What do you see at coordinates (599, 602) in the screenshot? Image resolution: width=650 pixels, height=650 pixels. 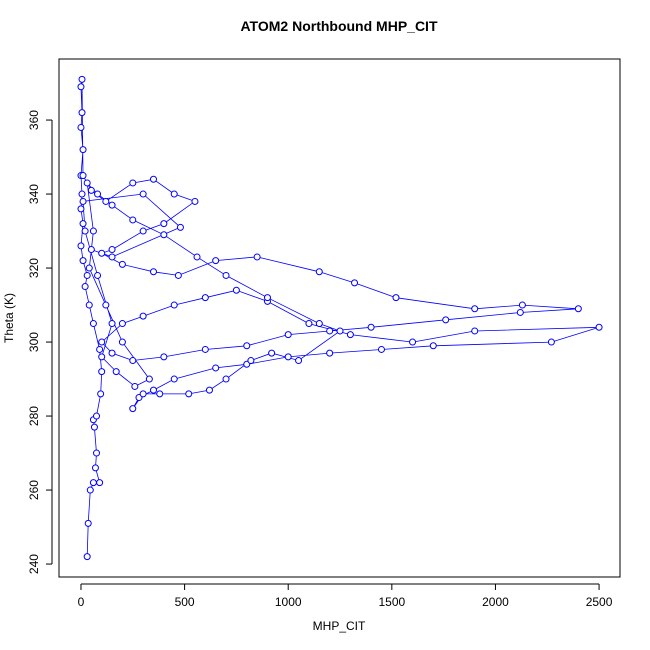 I see `x-tick-label: 2500` at bounding box center [599, 602].